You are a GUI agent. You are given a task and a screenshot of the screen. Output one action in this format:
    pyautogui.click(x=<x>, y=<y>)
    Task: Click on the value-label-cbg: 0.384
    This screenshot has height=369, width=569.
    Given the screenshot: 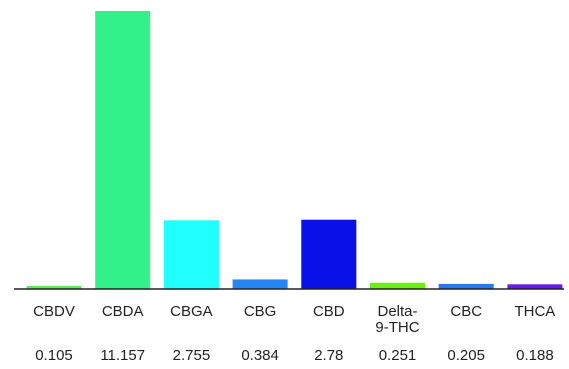 What is the action you would take?
    pyautogui.click(x=260, y=355)
    